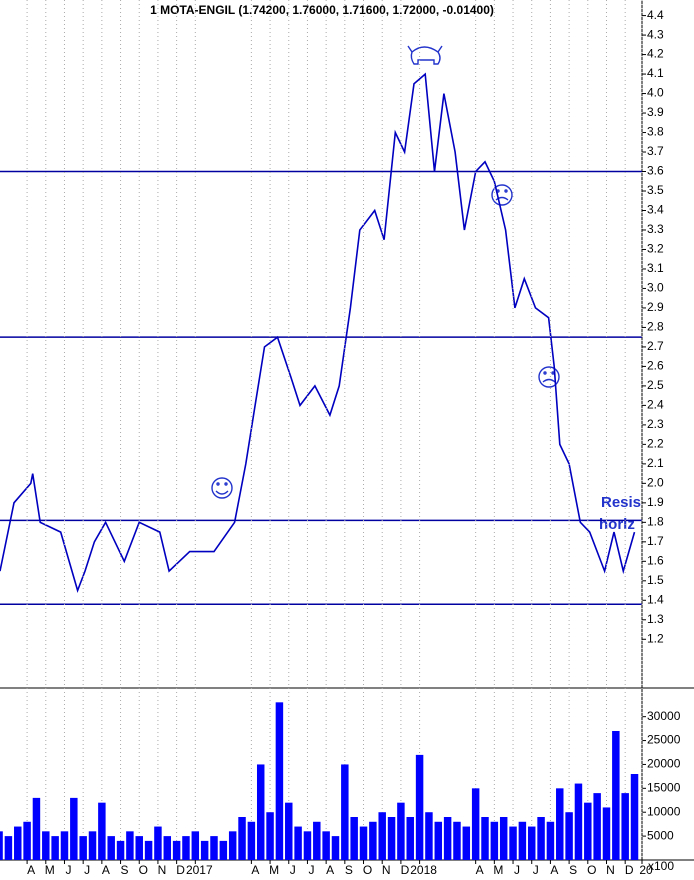 The image size is (694, 880). What do you see at coordinates (617, 524) in the screenshot?
I see `annotation: horiz` at bounding box center [617, 524].